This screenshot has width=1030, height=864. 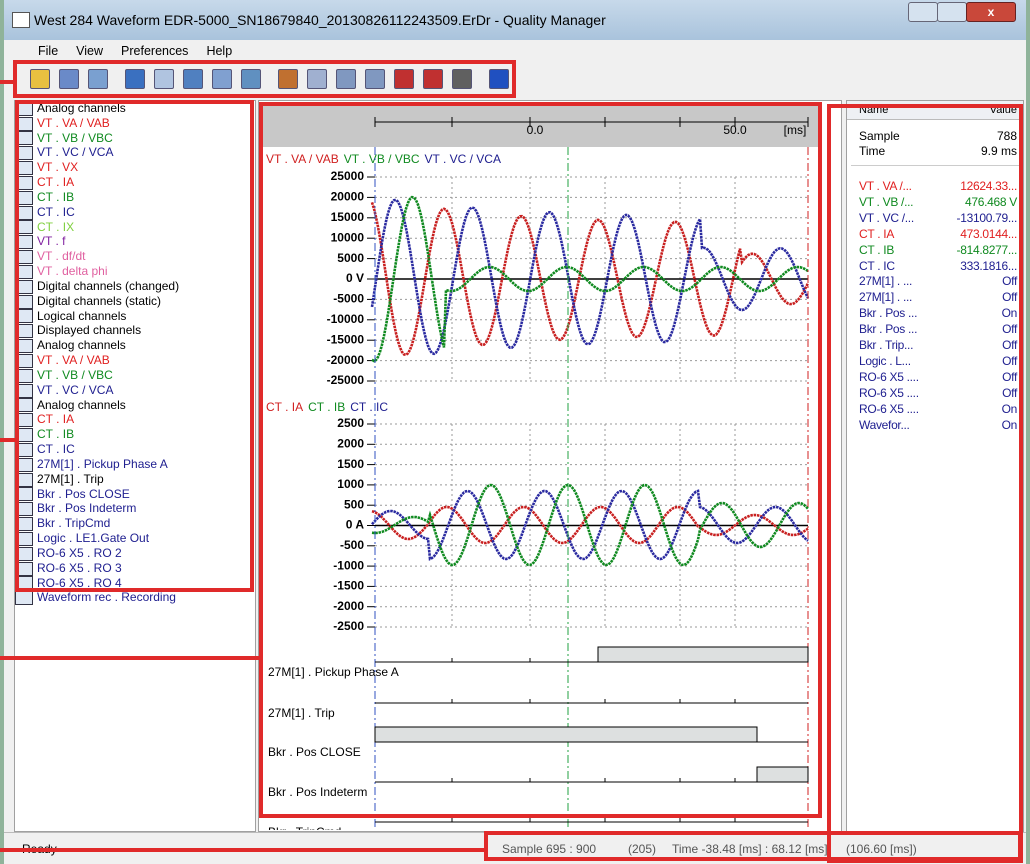 I want to click on y-tick-label: 15000, so click(x=348, y=217).